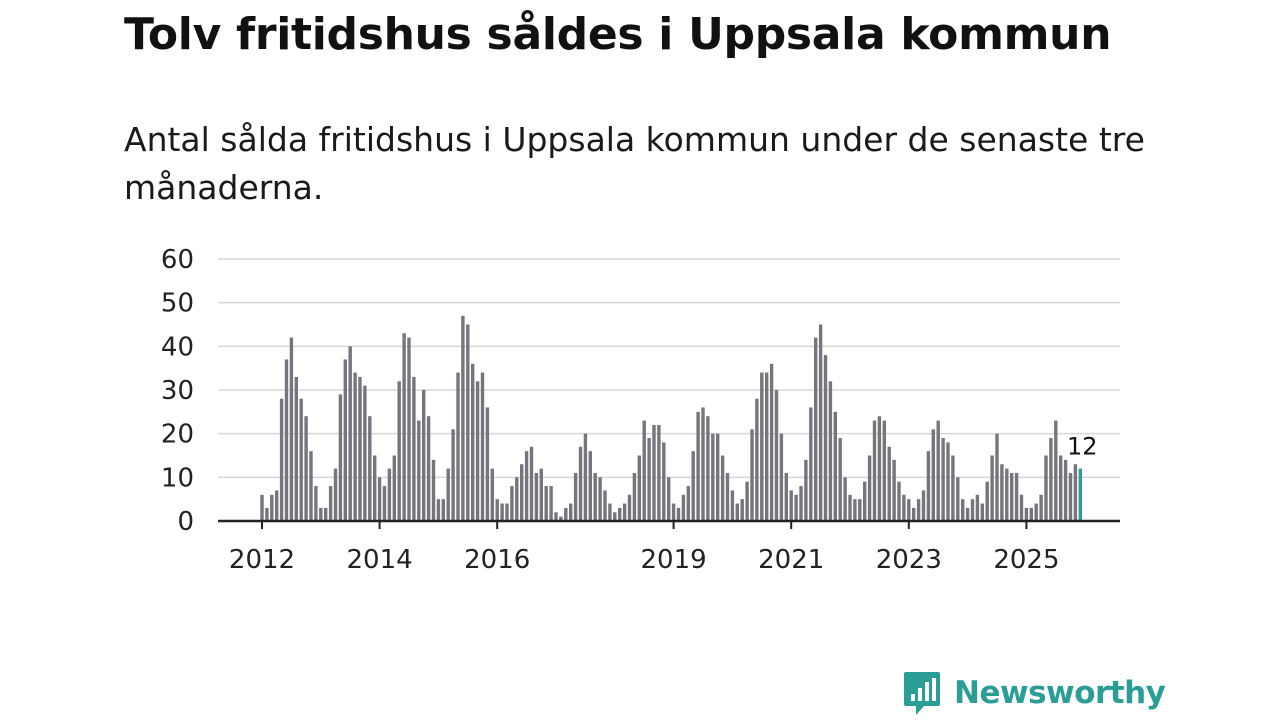  Describe the element at coordinates (177, 304) in the screenshot. I see `y-tick-label: 50` at that location.